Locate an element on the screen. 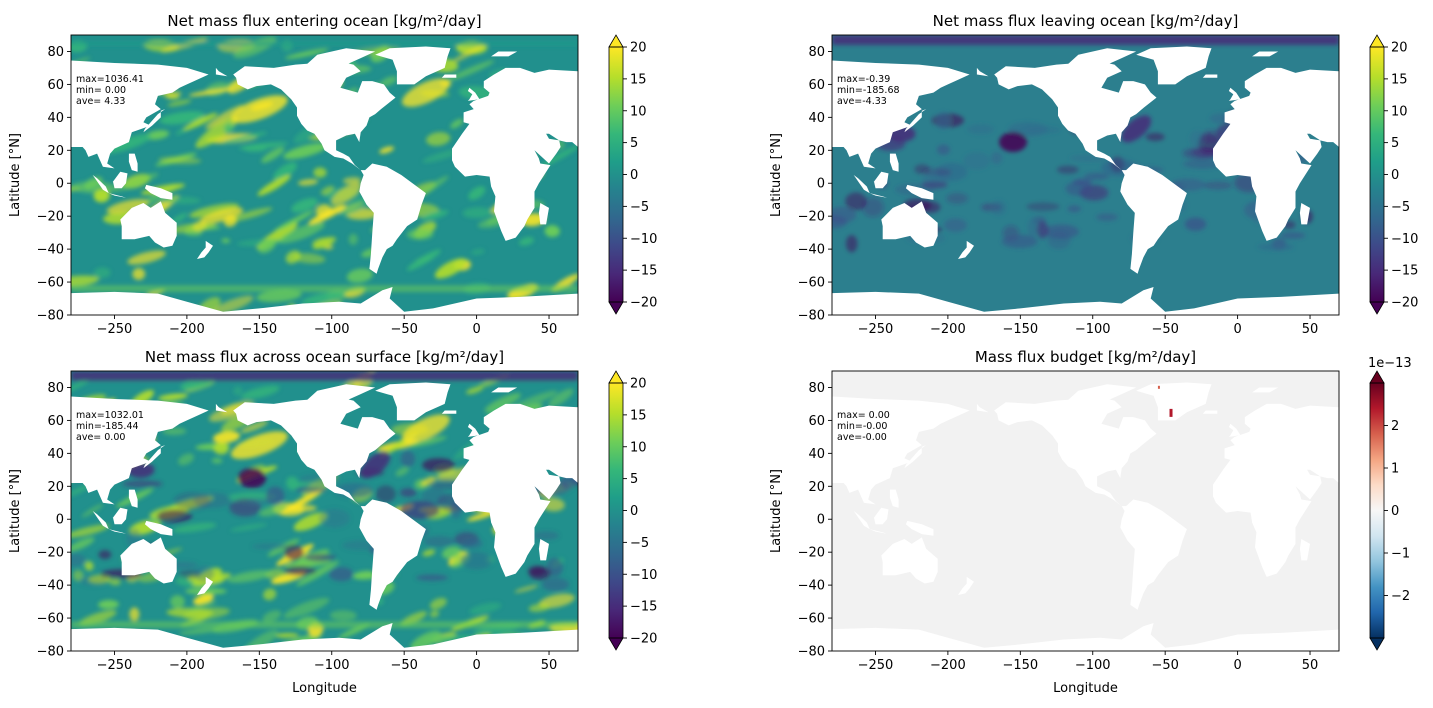  land-americas is located at coordinates (329, 503).